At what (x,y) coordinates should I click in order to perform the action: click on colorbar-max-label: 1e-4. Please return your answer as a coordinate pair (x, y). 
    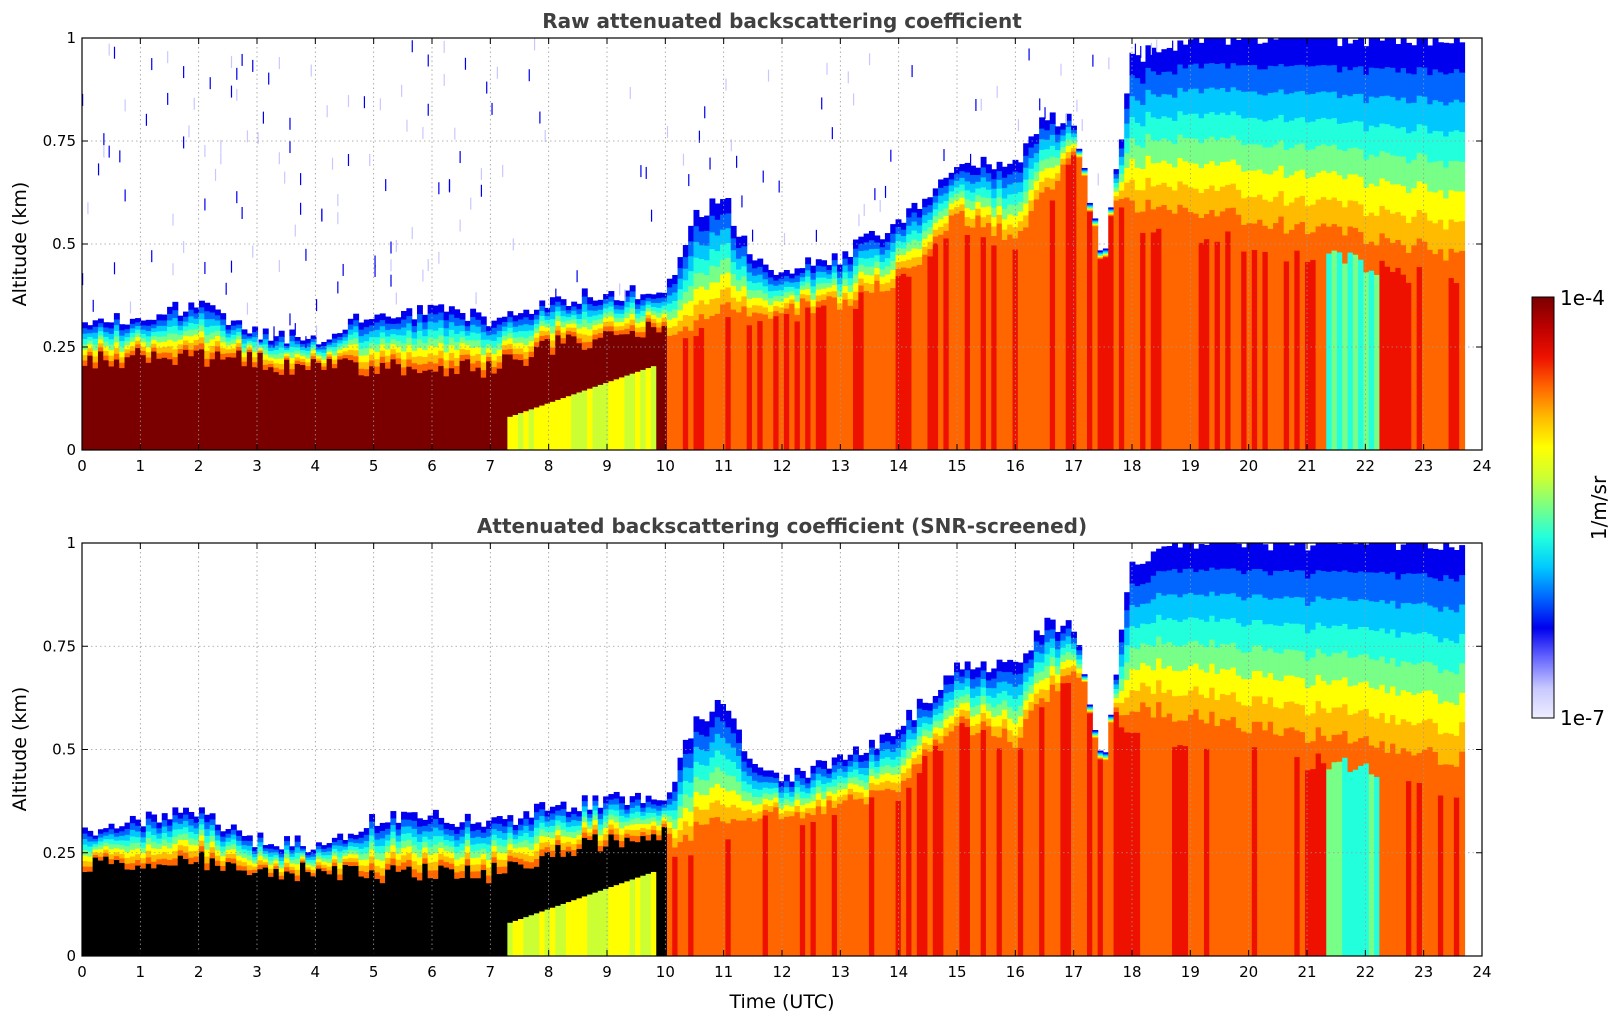
    Looking at the image, I should click on (1582, 298).